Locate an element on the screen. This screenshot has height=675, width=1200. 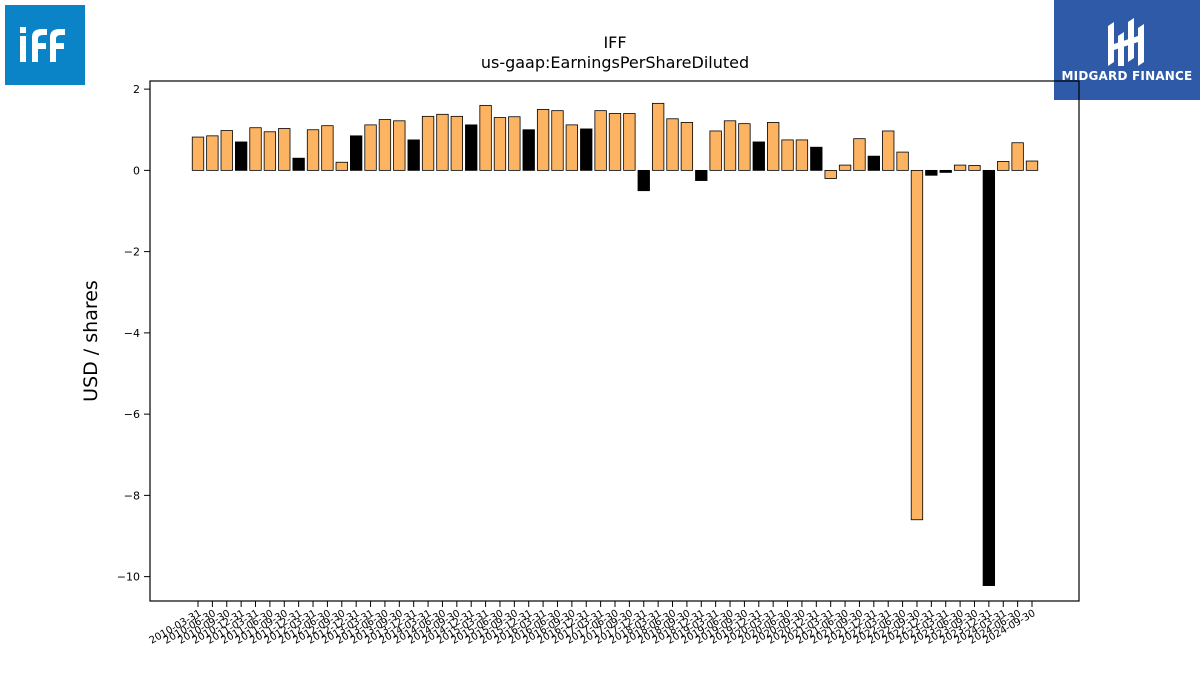
y-tick-label: −10 is located at coordinates (128, 577).